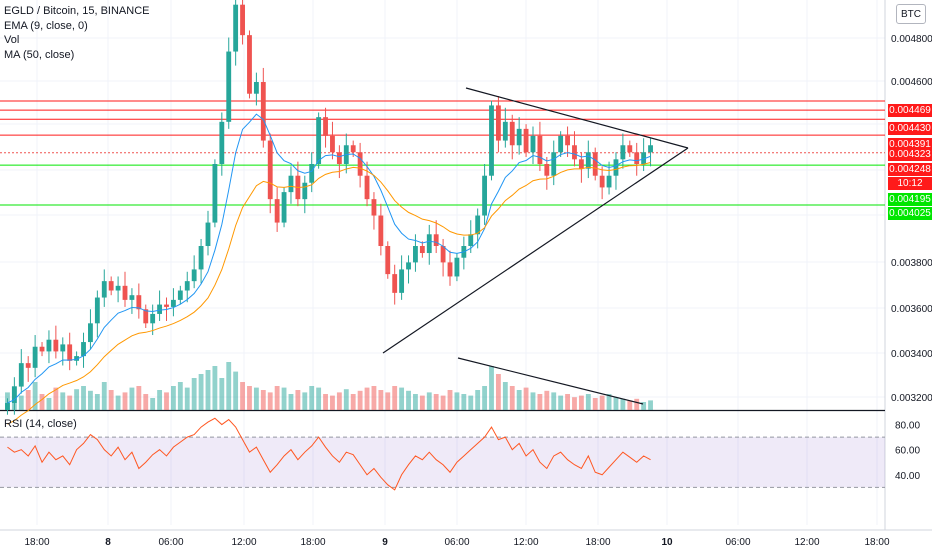 The width and height of the screenshot is (932, 550). Describe the element at coordinates (577, 118) in the screenshot. I see `triangle-upper-line` at that location.